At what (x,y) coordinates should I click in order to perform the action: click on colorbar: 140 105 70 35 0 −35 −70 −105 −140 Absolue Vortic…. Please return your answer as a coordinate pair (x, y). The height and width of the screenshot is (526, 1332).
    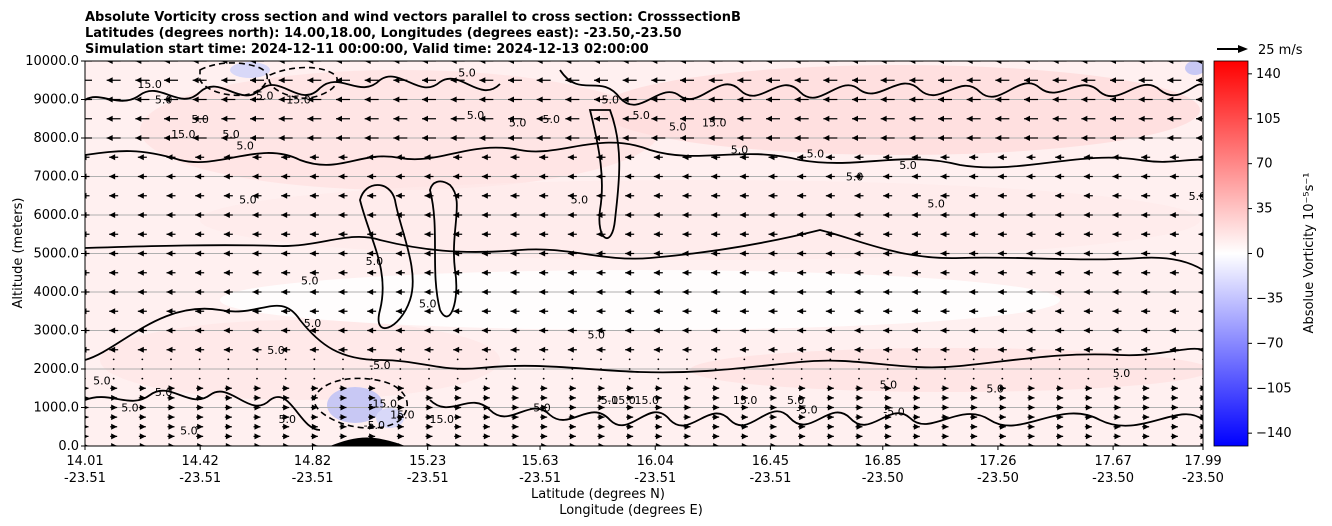
    Looking at the image, I should click on (1265, 253).